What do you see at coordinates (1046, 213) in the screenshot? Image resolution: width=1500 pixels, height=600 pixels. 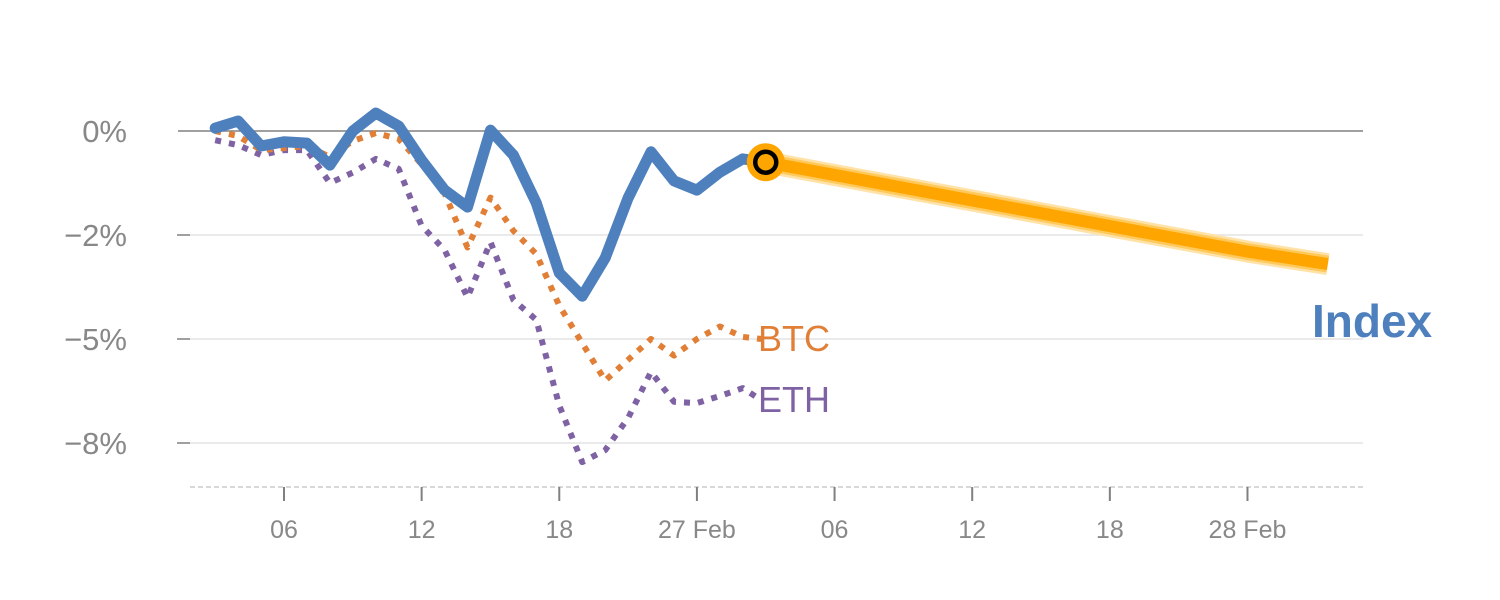 I see `index-forecast-line` at bounding box center [1046, 213].